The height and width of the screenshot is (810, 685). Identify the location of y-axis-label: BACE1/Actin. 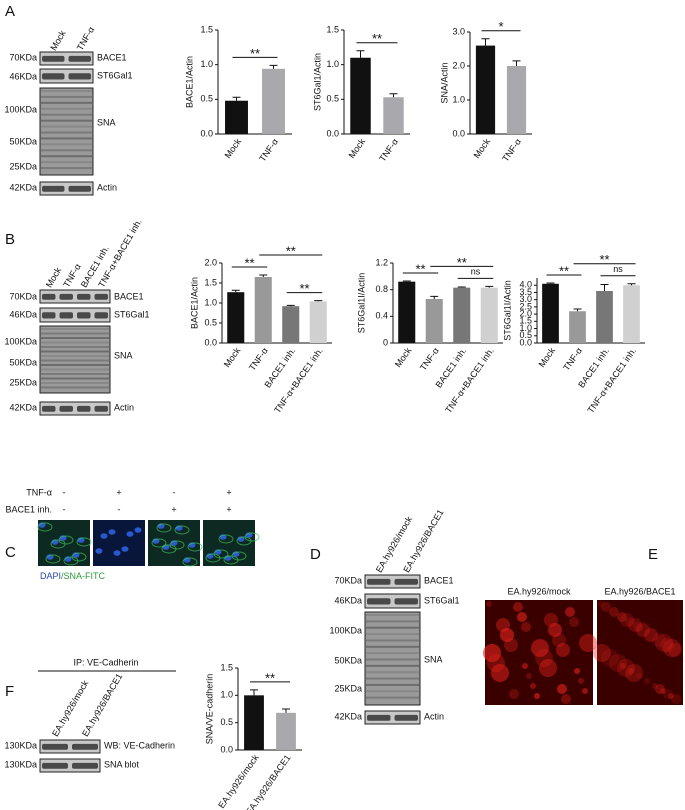
(194, 303).